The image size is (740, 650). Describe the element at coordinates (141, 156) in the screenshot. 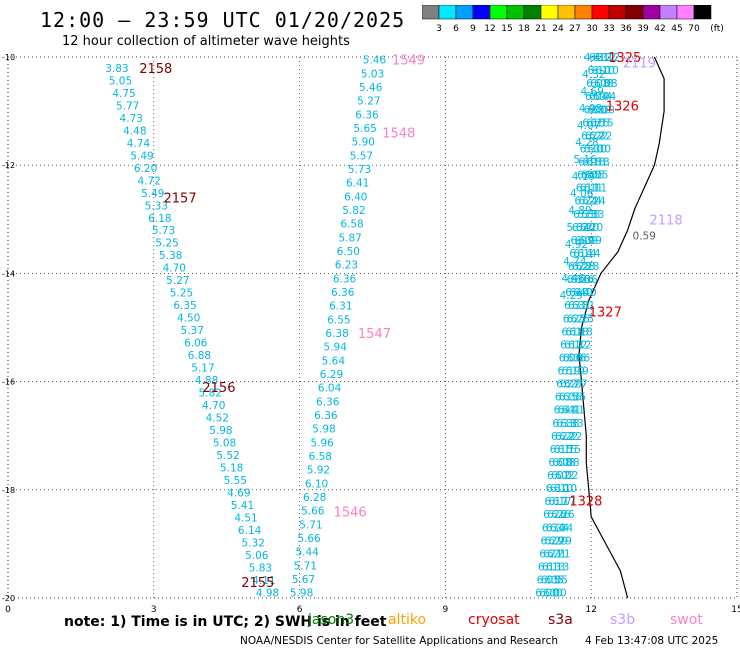

I see `wave-height-value: 5.49` at that location.